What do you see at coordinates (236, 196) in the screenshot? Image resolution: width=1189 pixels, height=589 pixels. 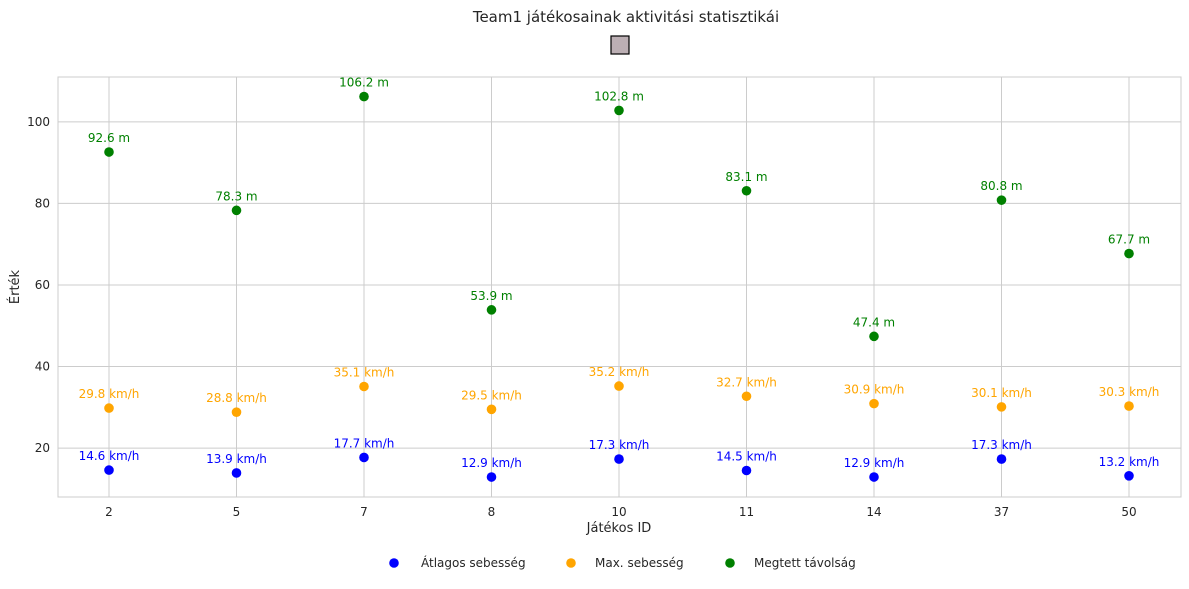 I see `data-label: 78.3 m` at bounding box center [236, 196].